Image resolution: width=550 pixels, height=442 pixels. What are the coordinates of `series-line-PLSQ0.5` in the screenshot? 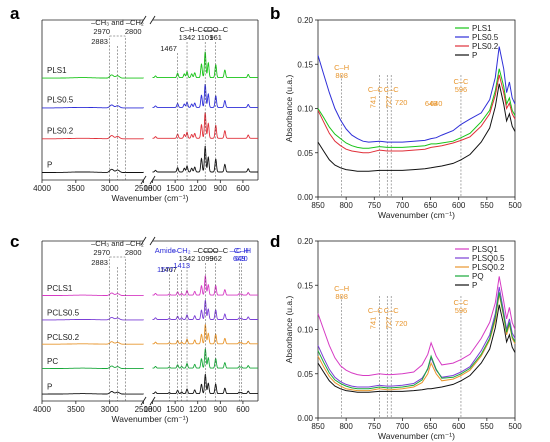 It's located at (416, 337).